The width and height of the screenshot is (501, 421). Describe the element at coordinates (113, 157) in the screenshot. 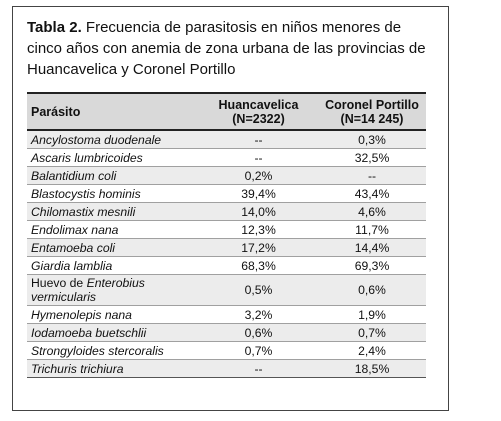

I see `parasite-name: Ascaris lumbricoides` at that location.